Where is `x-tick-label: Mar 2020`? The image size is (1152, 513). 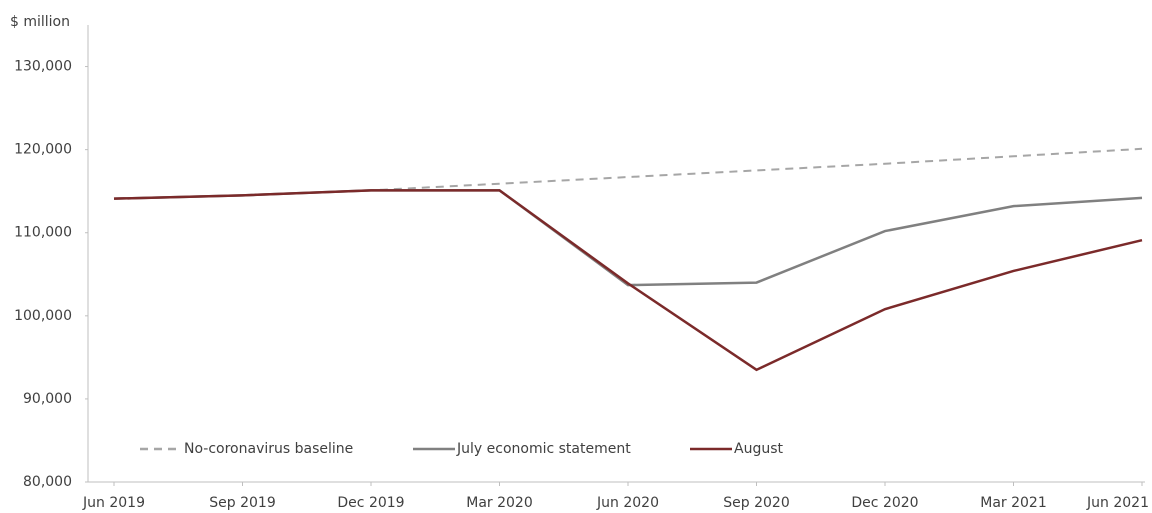
x-tick-label: Mar 2020 is located at coordinates (499, 503).